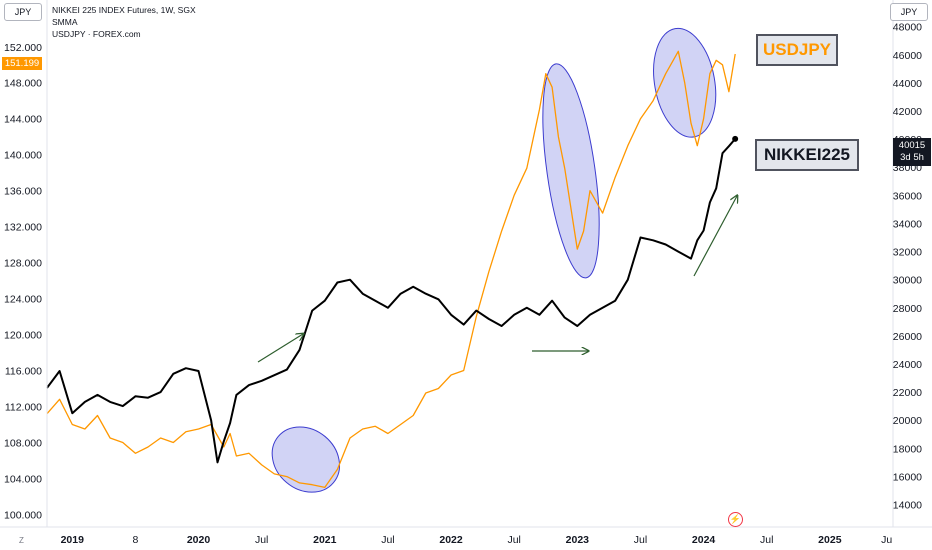 This screenshot has height=550, width=932. What do you see at coordinates (704, 540) in the screenshot?
I see `x-tick-label: 2024` at bounding box center [704, 540].